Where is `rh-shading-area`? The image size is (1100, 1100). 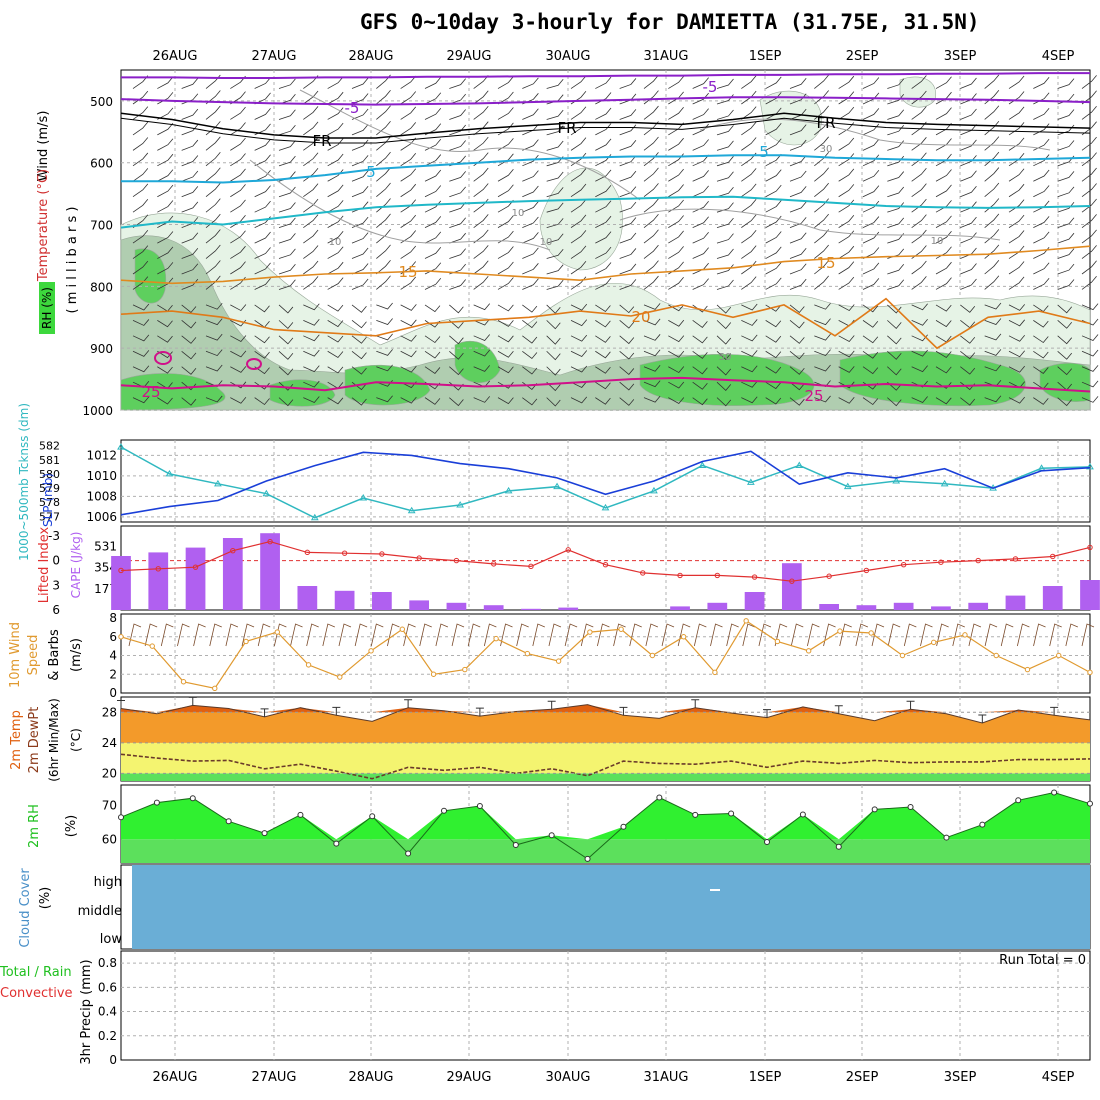 rh-shading-area is located at coordinates (581, 219).